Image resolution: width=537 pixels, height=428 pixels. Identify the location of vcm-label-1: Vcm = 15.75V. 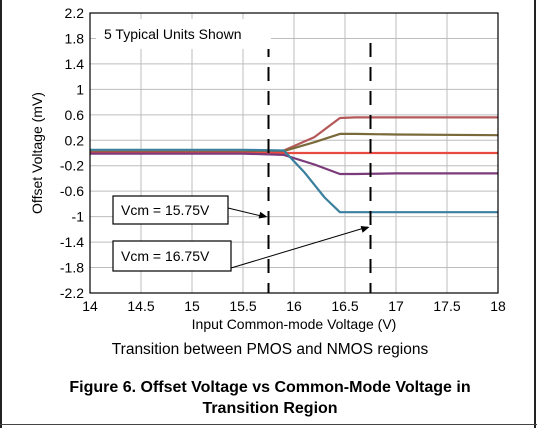
(165, 210).